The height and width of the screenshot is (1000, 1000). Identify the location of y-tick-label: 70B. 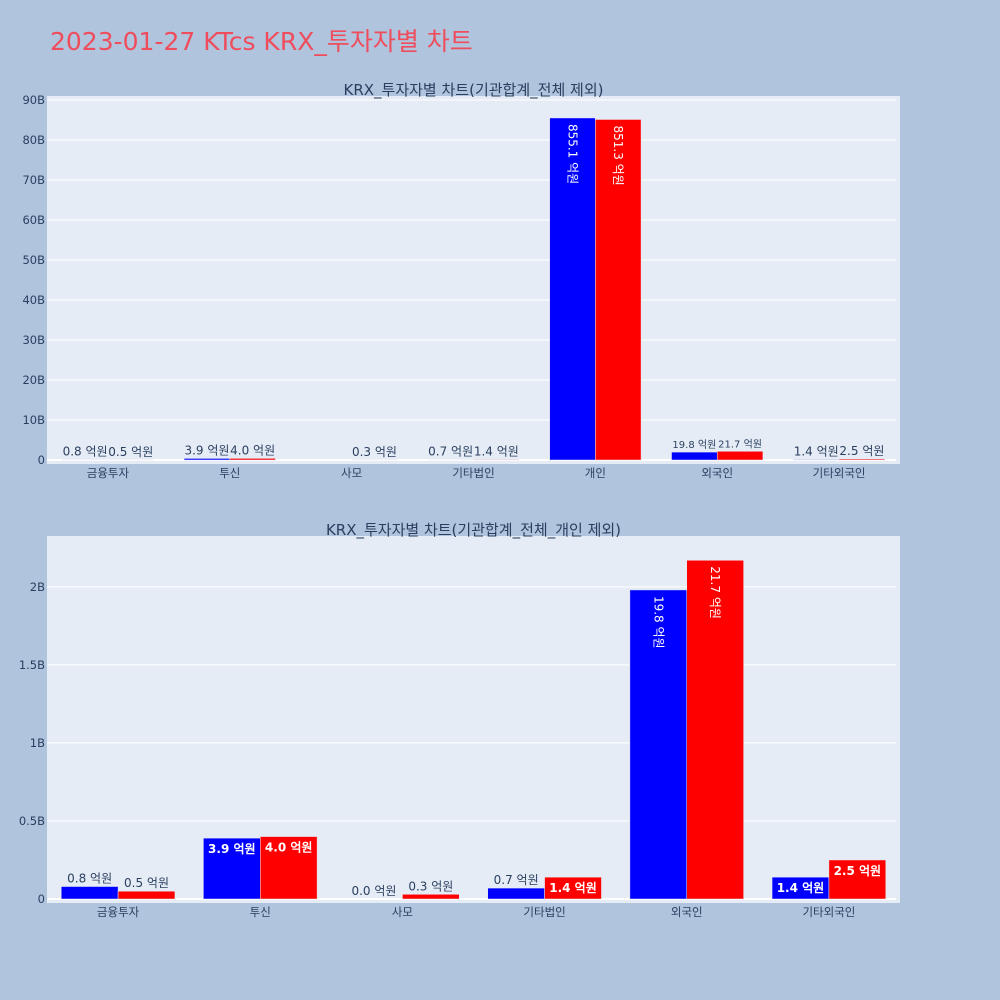
(33, 180).